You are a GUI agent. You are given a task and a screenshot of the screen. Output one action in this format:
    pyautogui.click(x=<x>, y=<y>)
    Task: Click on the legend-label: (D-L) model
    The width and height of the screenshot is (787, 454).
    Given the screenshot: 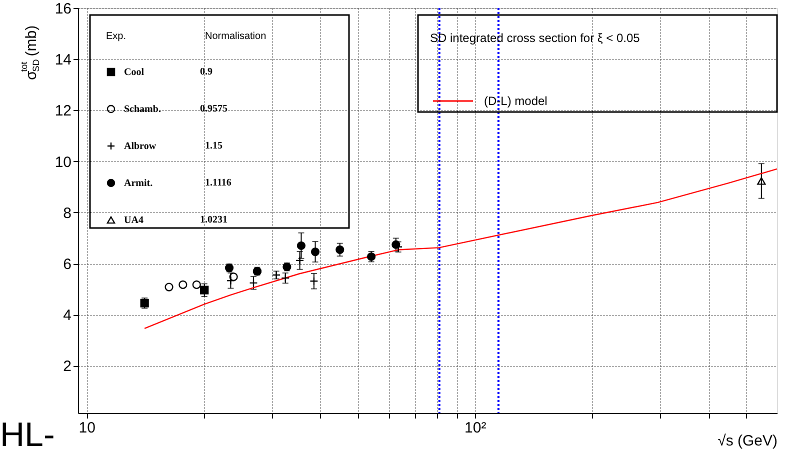 What is the action you would take?
    pyautogui.click(x=516, y=101)
    